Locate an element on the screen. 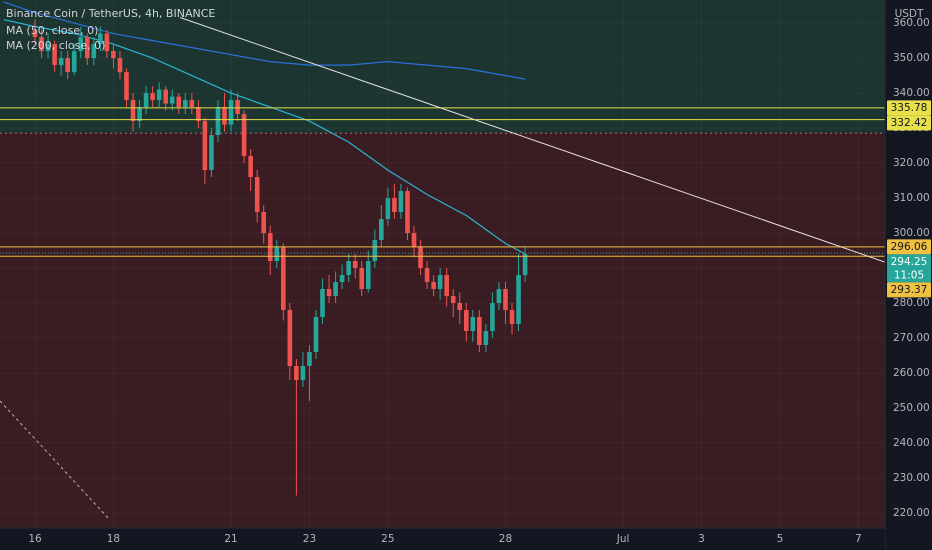 The height and width of the screenshot is (550, 932). chart-title: Binance Coin / TetherUS, 4h, BINANCE is located at coordinates (110, 13).